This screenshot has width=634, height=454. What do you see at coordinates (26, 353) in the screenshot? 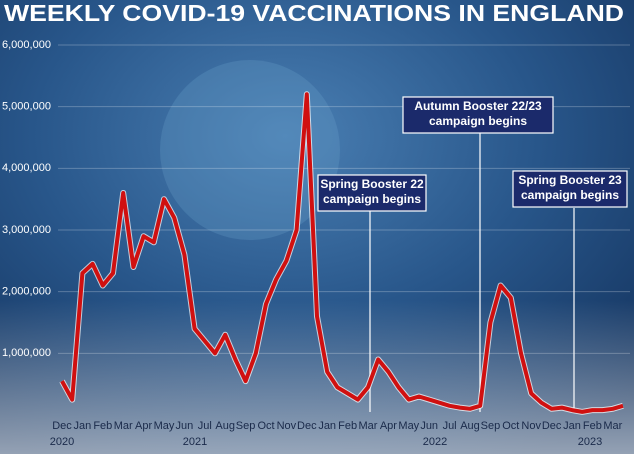
I see `y-tick-label: 1,000,000` at bounding box center [26, 353].